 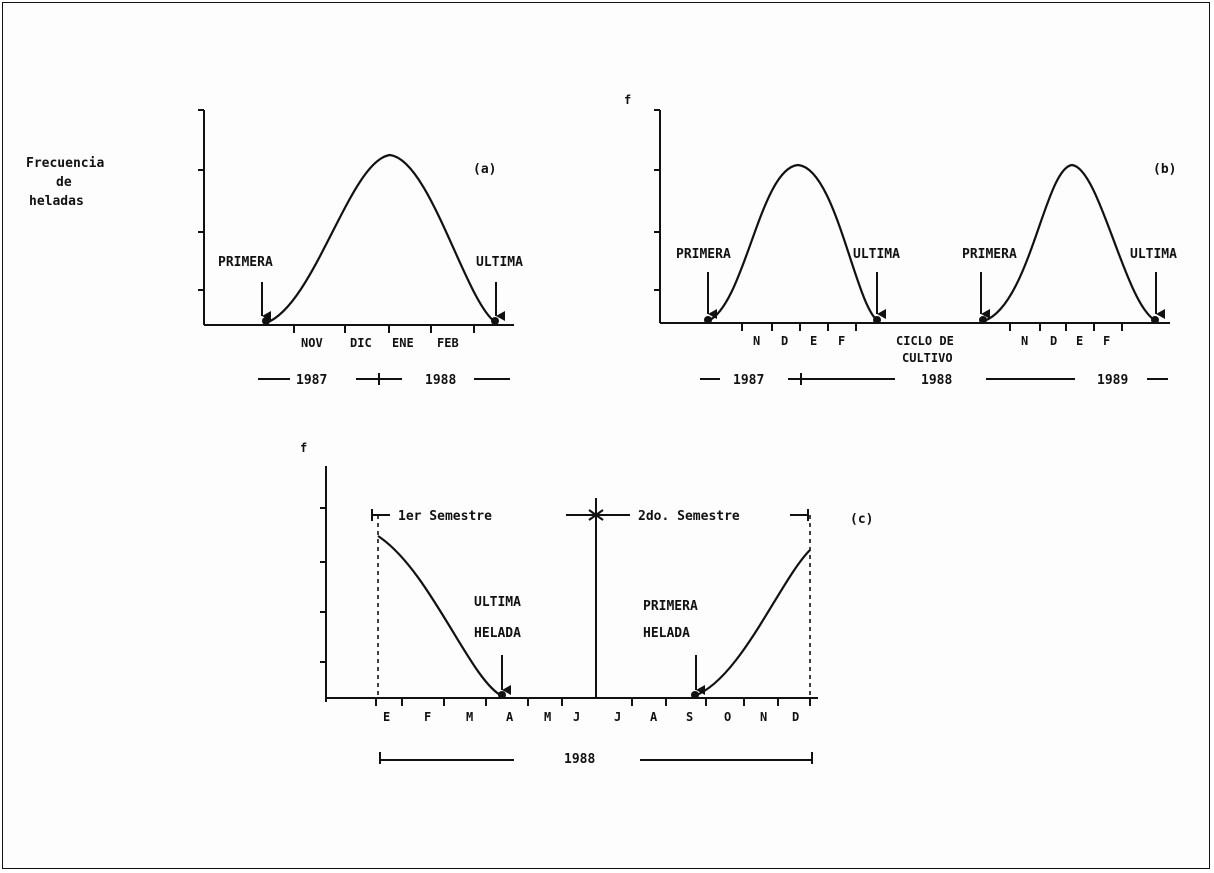 What do you see at coordinates (448, 343) in the screenshot?
I see `panel-a-month: FEB` at bounding box center [448, 343].